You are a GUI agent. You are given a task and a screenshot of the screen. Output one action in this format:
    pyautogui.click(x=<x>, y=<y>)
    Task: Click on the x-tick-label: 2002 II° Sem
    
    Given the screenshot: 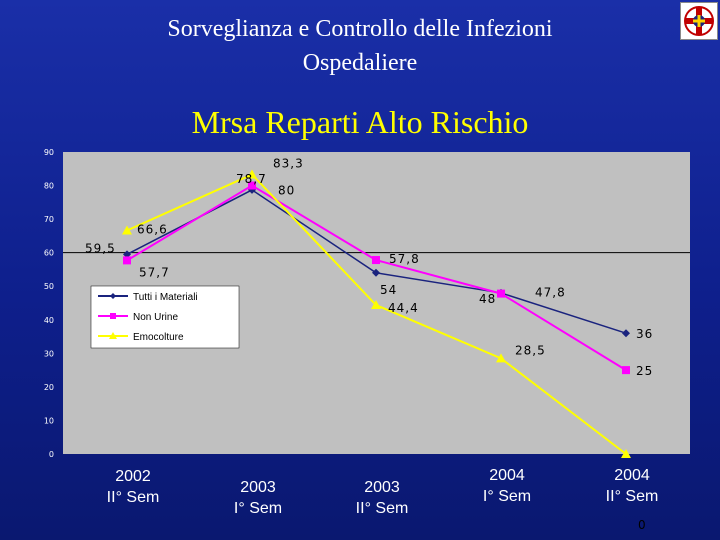 What is the action you would take?
    pyautogui.click(x=133, y=487)
    